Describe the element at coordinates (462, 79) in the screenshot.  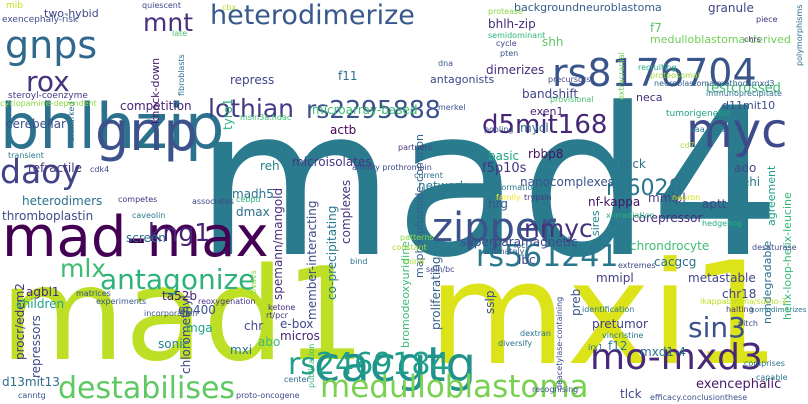
I see `word-antagonists: antagonists` at that location.